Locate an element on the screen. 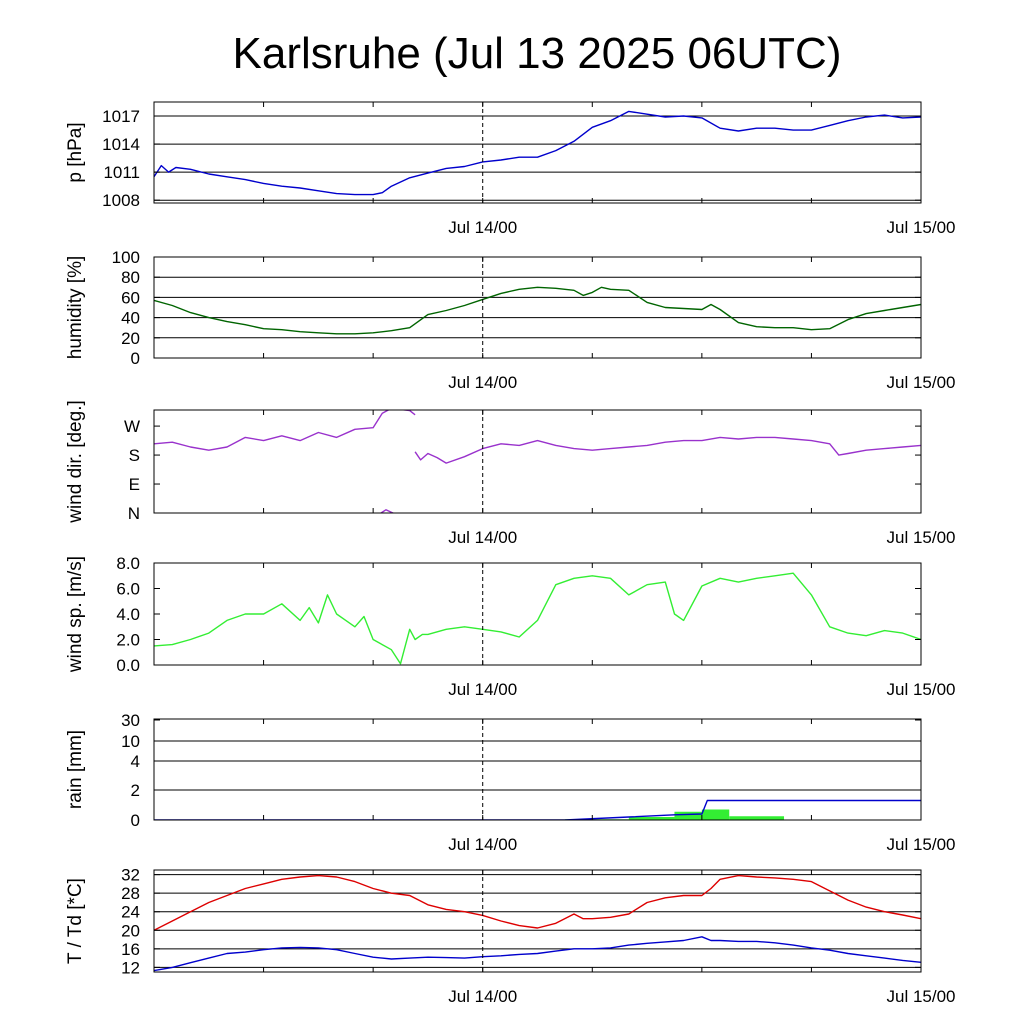 The height and width of the screenshot is (1024, 1024). y-tick-label: S is located at coordinates (134, 455).